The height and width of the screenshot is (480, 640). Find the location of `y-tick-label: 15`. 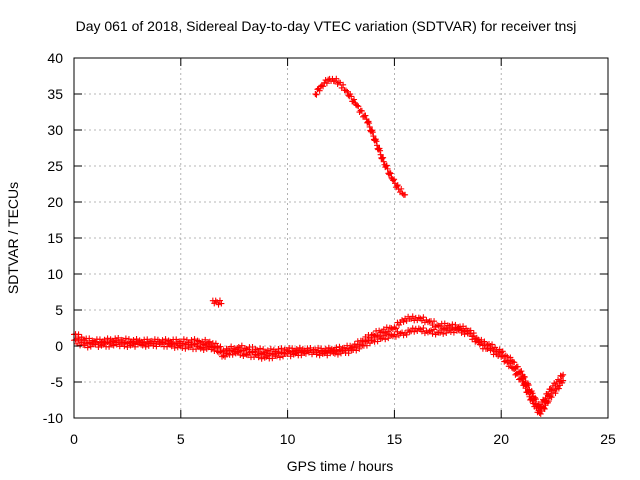

y-tick-label: 15 is located at coordinates (55, 238).